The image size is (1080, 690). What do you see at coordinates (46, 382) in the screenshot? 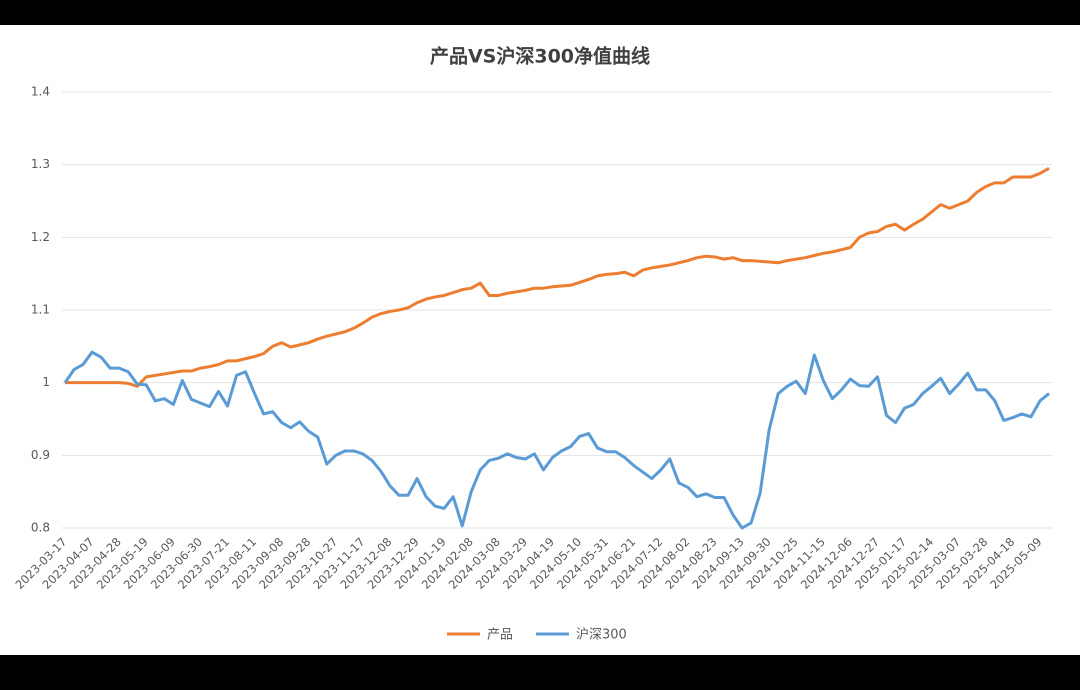
I see `y-tick-label: 1` at bounding box center [46, 382].